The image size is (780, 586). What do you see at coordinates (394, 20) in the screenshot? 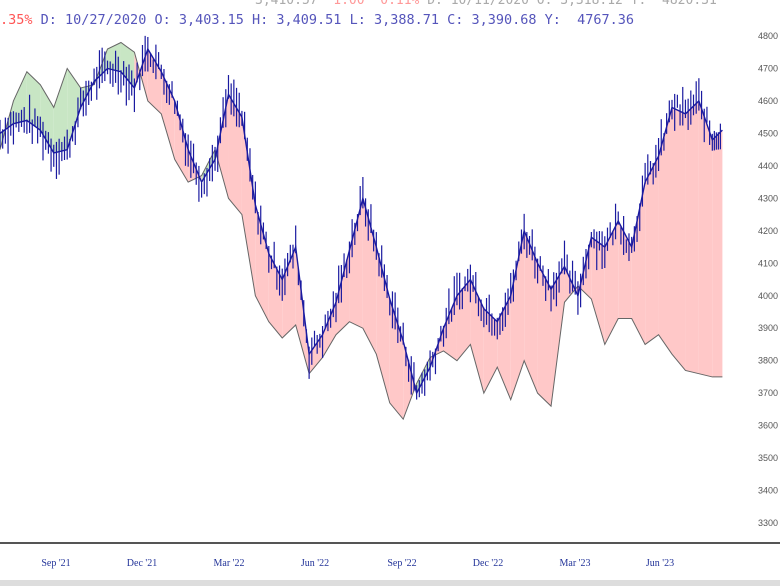
I see `low-value: L: 3,388.71` at bounding box center [394, 20].